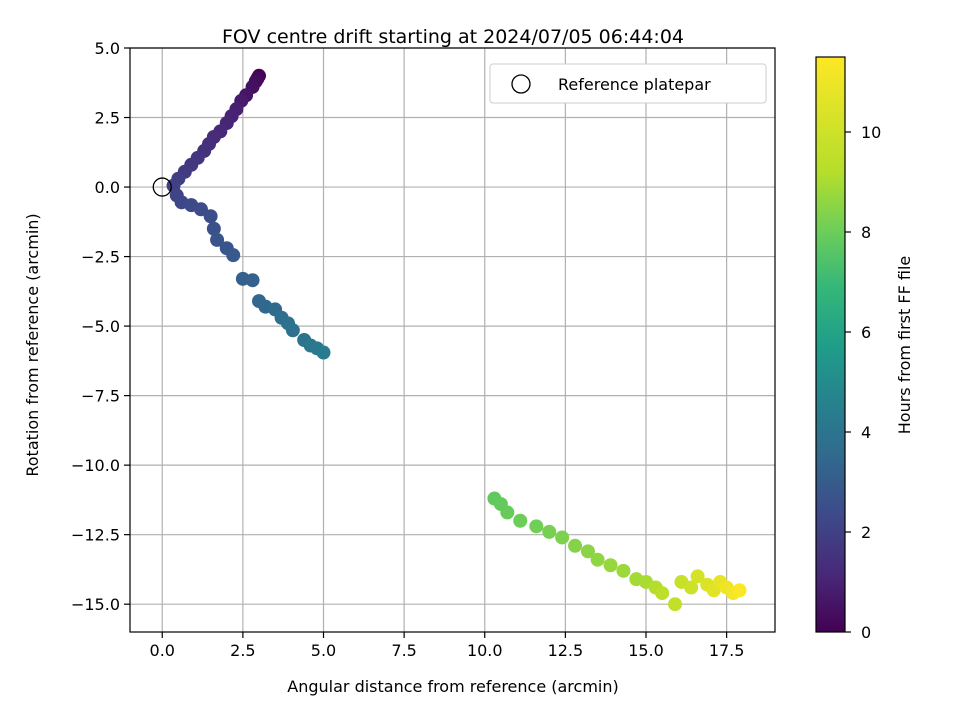 The image size is (960, 720). What do you see at coordinates (100, 396) in the screenshot?
I see `y-tick-label: −7.5` at bounding box center [100, 396].